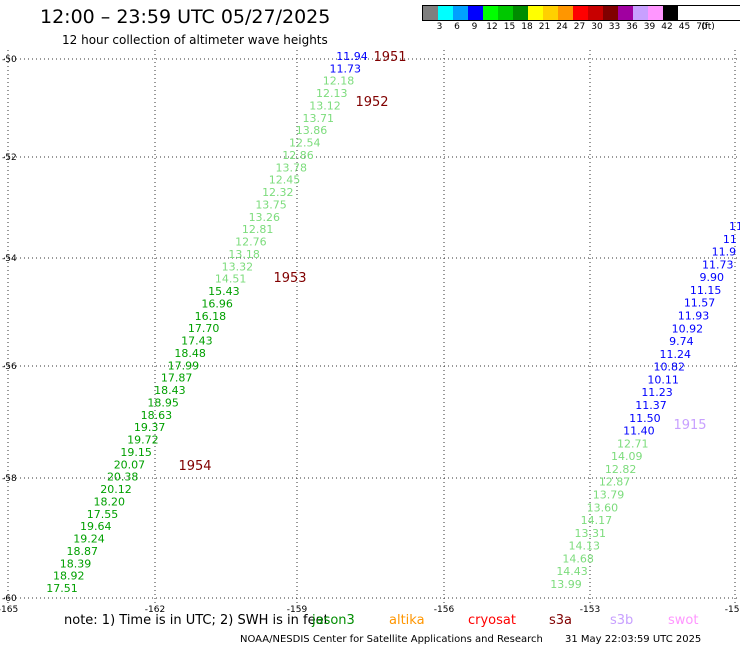  I want to click on wave-height-value: 11.94, so click(352, 56).